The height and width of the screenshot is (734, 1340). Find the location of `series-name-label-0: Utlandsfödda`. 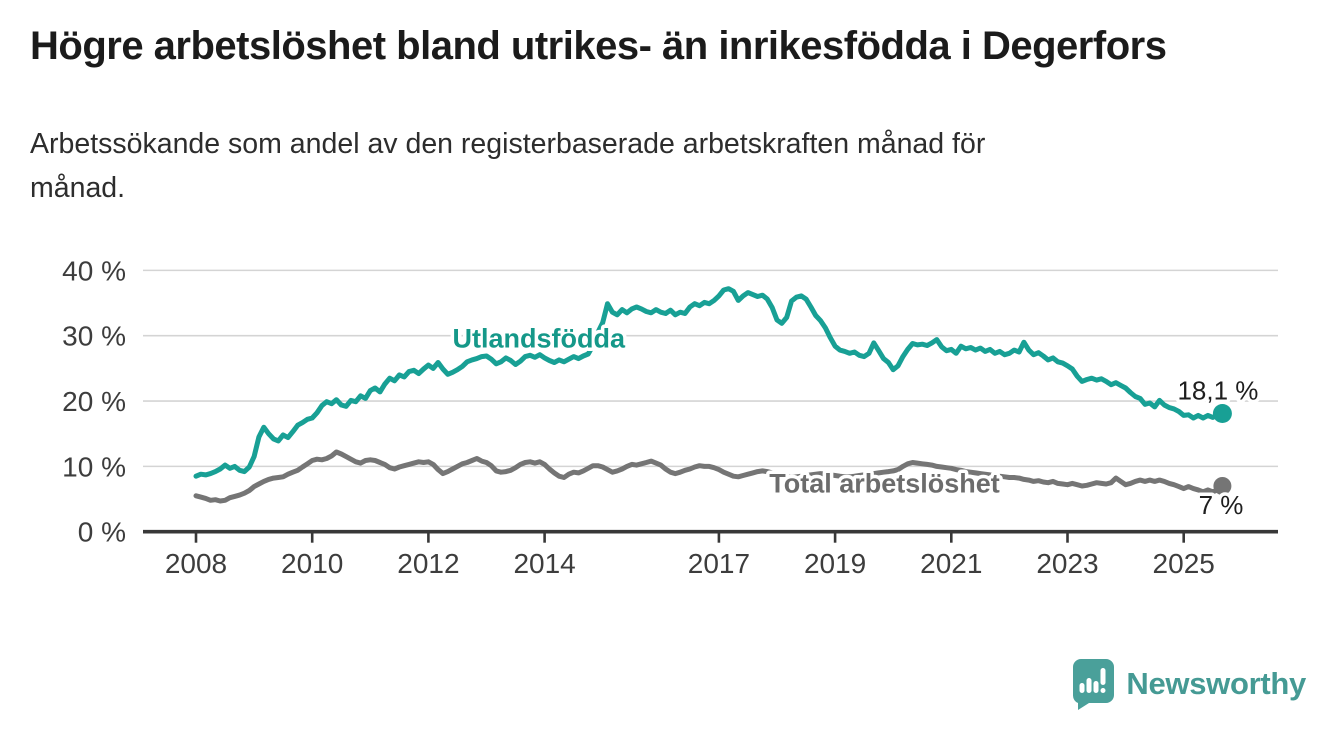

series-name-label-0: Utlandsfödda is located at coordinates (539, 339).